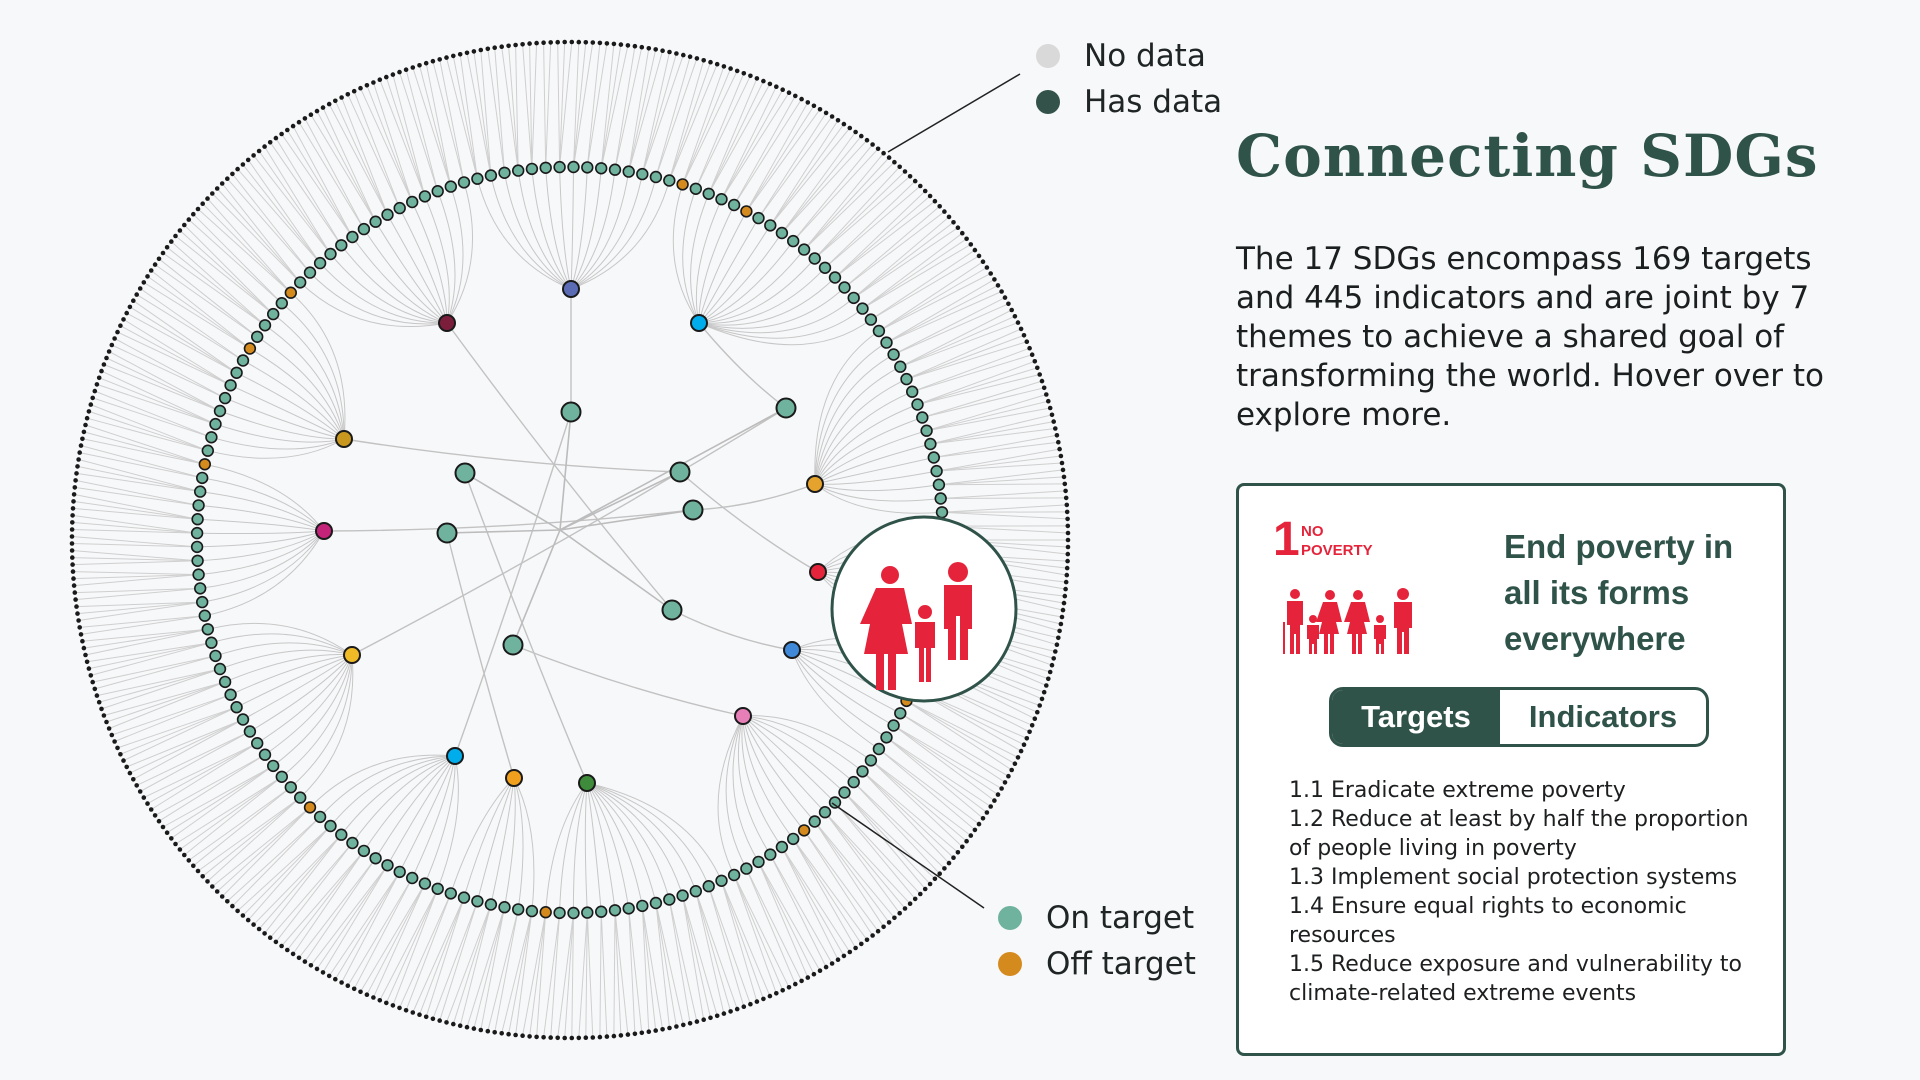 This screenshot has width=1920, height=1080. What do you see at coordinates (924, 609) in the screenshot?
I see `highlight-goal-badge` at bounding box center [924, 609].